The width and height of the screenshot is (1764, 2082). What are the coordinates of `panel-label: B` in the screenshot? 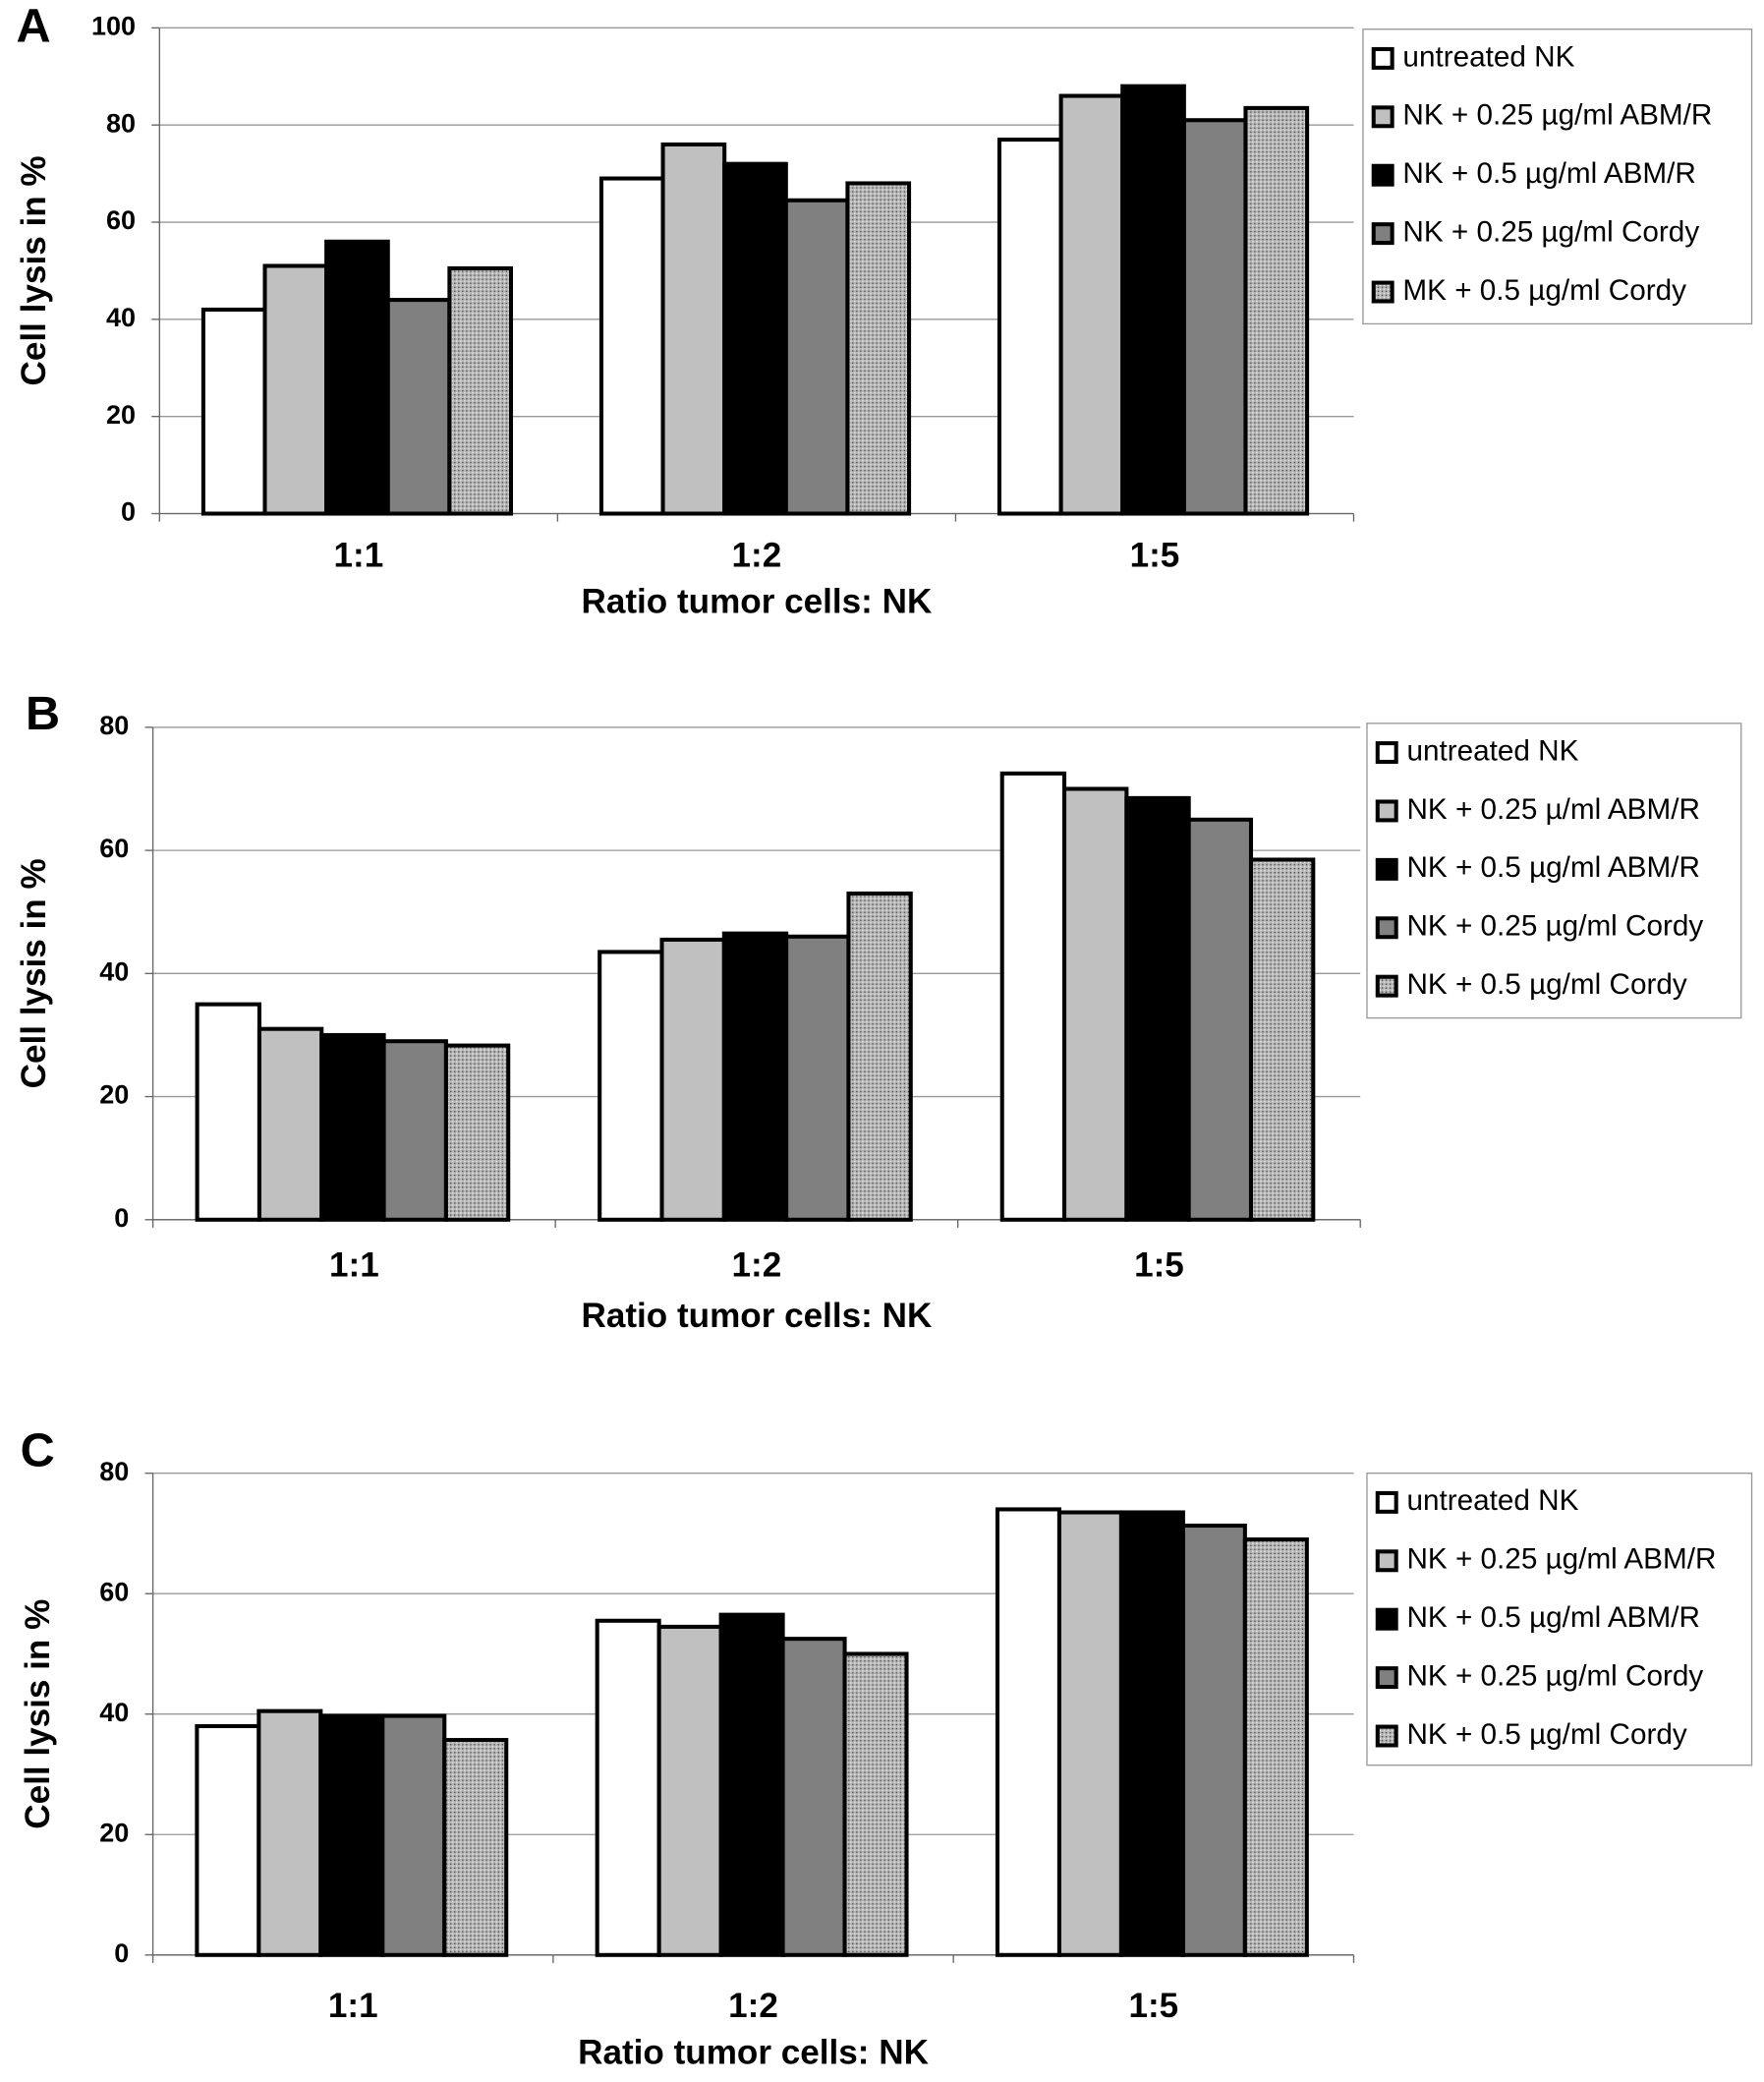 It's located at (43, 714).